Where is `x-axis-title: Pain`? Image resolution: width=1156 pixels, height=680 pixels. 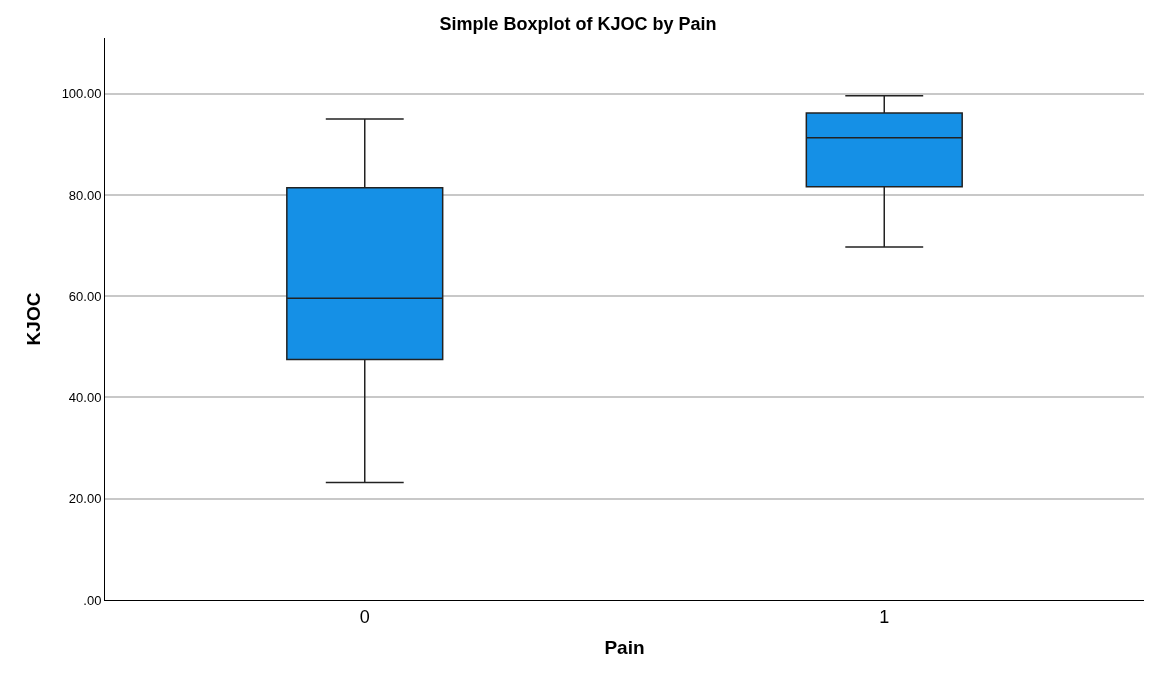 x-axis-title: Pain is located at coordinates (624, 648).